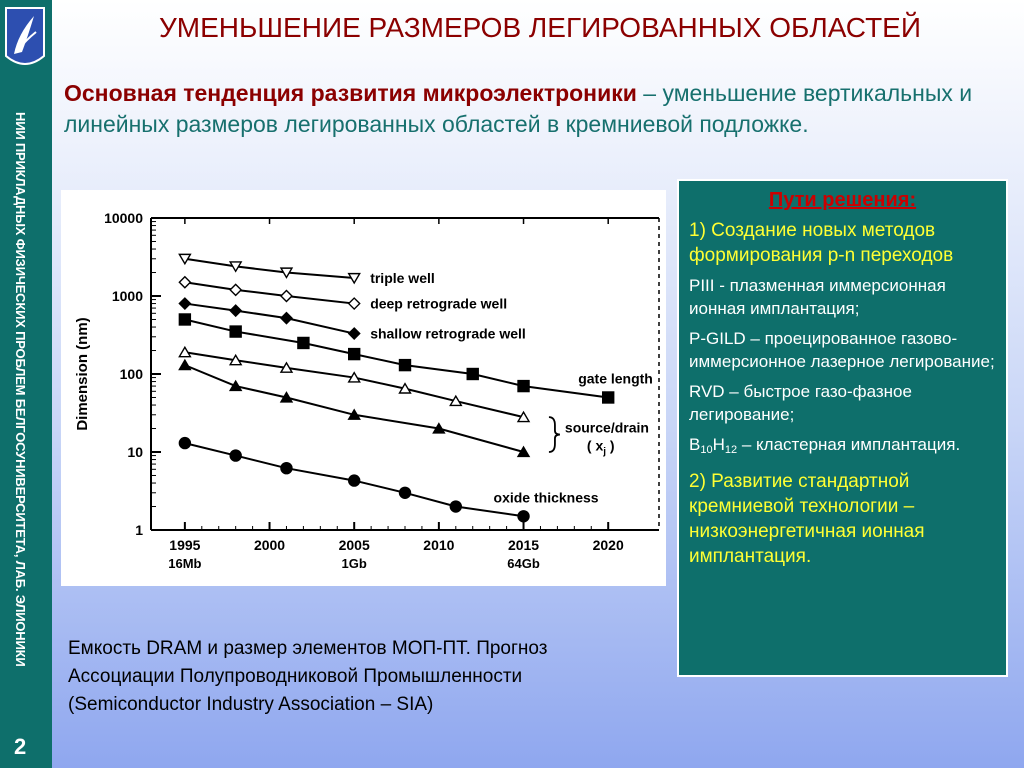 Image resolution: width=1024 pixels, height=768 pixels. Describe the element at coordinates (601, 448) in the screenshot. I see `xj-label: ( xj )` at that location.